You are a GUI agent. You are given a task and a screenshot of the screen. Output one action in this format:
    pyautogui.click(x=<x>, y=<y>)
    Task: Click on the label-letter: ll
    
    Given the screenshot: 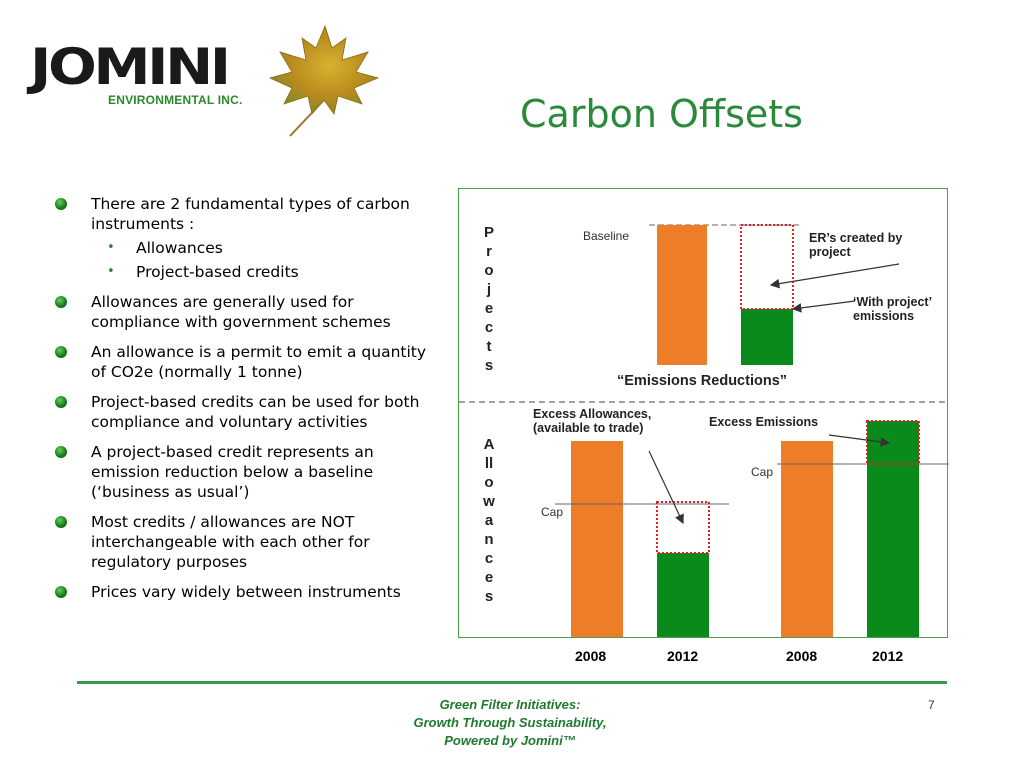 What is the action you would take?
    pyautogui.click(x=489, y=463)
    